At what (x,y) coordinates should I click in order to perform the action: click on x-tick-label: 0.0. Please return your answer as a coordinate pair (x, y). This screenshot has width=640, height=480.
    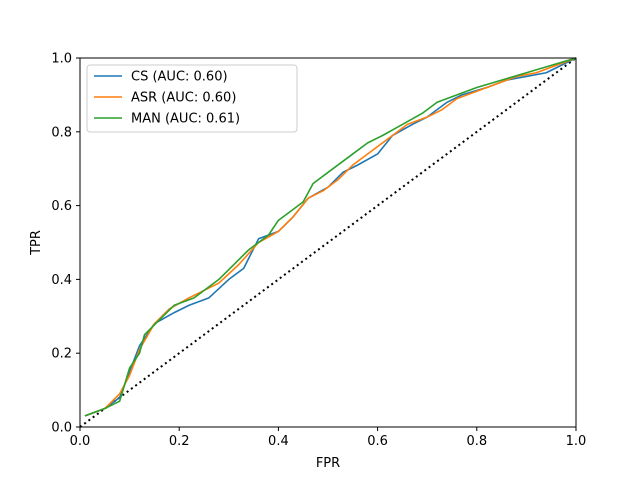
    Looking at the image, I should click on (80, 441).